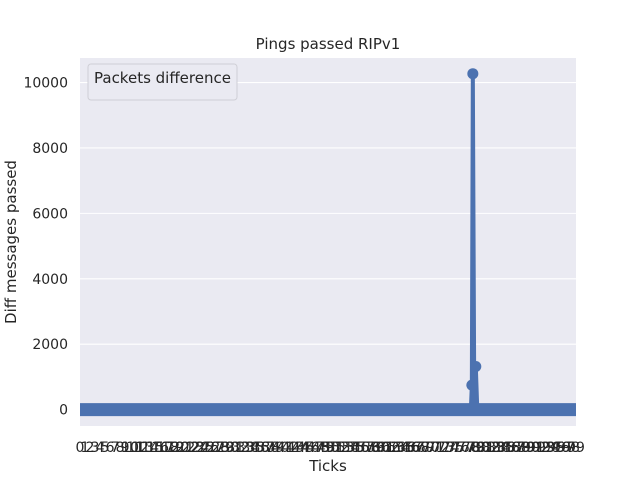  I want to click on legend: Packets difference, so click(162, 82).